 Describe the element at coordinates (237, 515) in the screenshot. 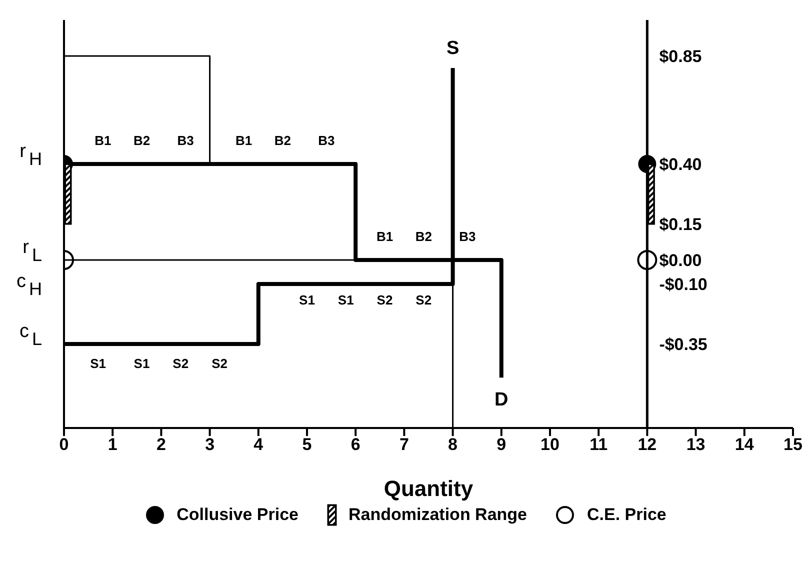

I see `legend-label: Collusive Price` at that location.